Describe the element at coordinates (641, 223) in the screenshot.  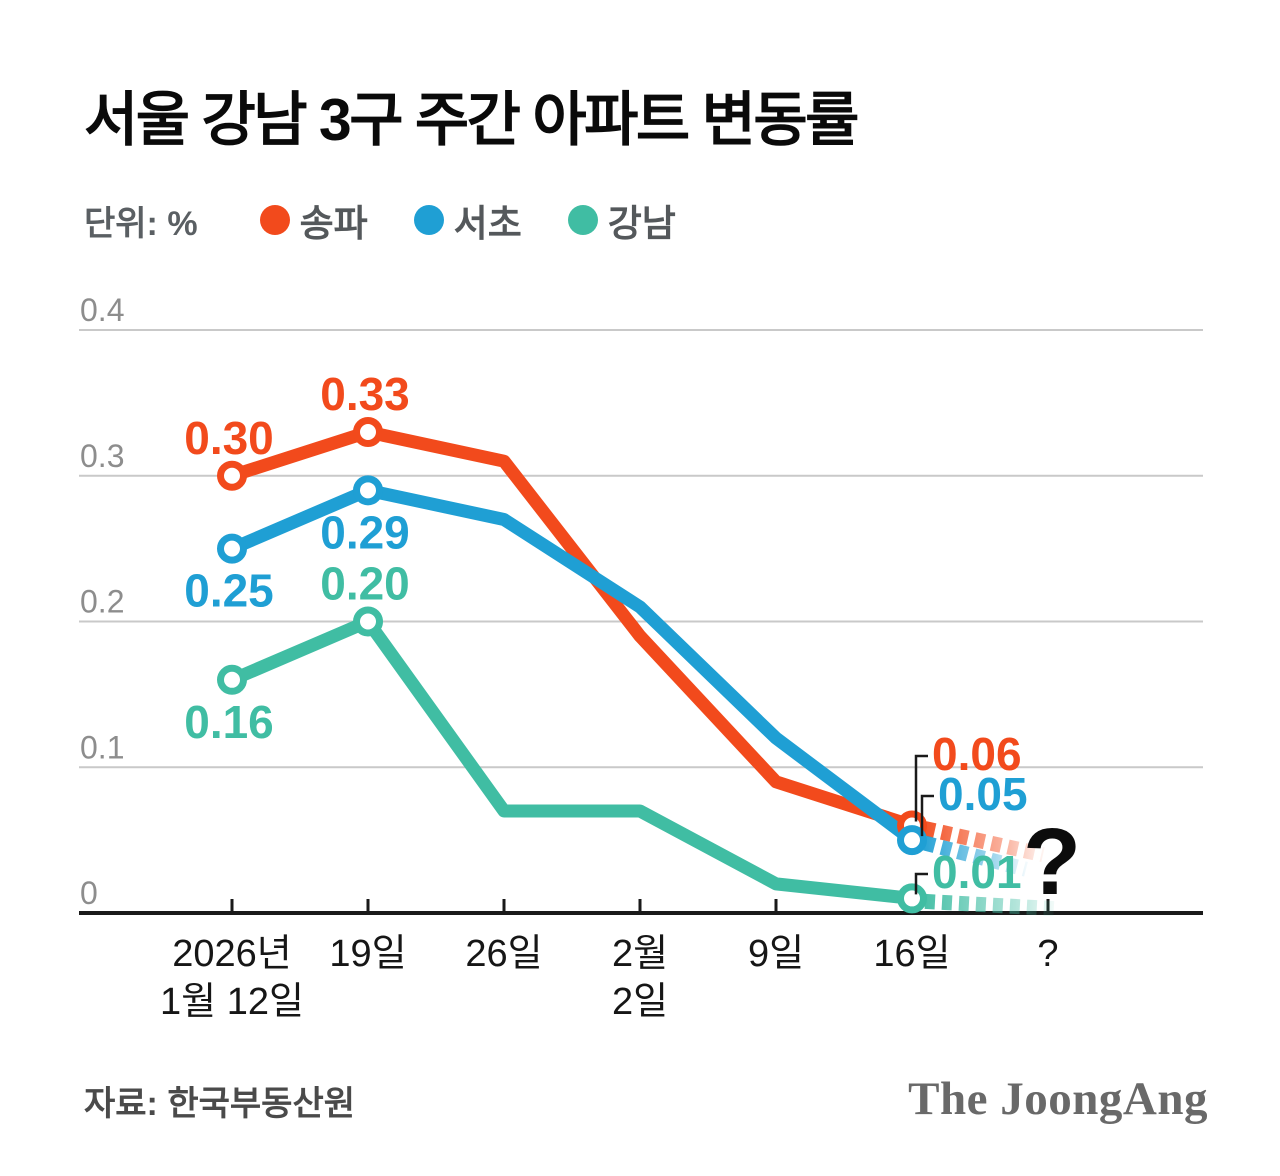
I see `legend-item-label: 강남` at that location.